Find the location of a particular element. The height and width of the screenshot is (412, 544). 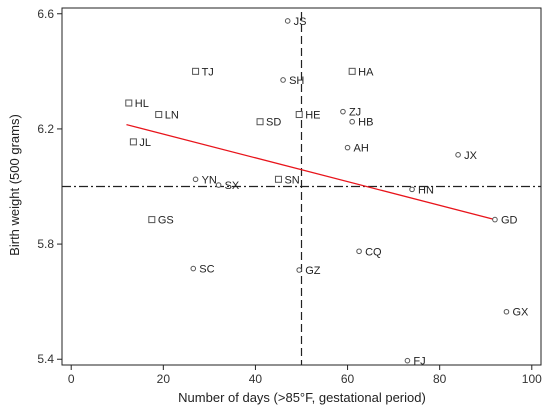

point-label-ln: LN is located at coordinates (172, 116).